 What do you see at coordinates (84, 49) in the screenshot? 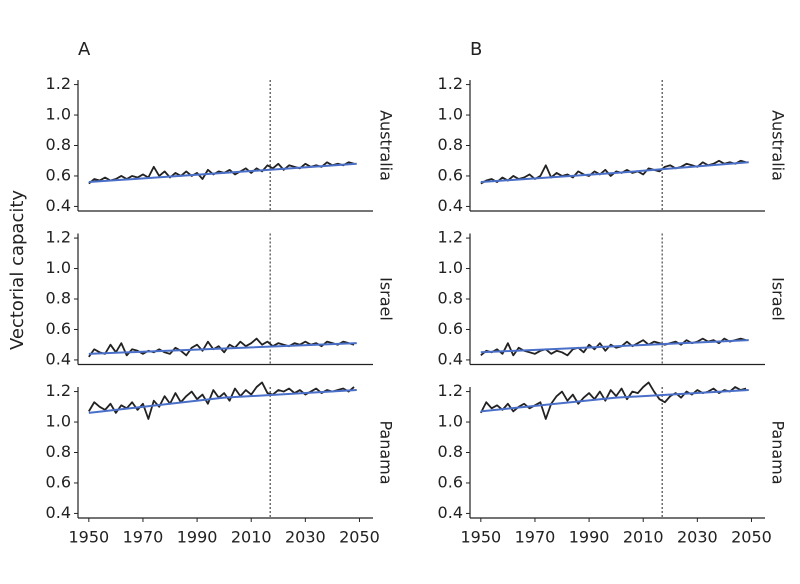
I see `panel-label: A` at bounding box center [84, 49].